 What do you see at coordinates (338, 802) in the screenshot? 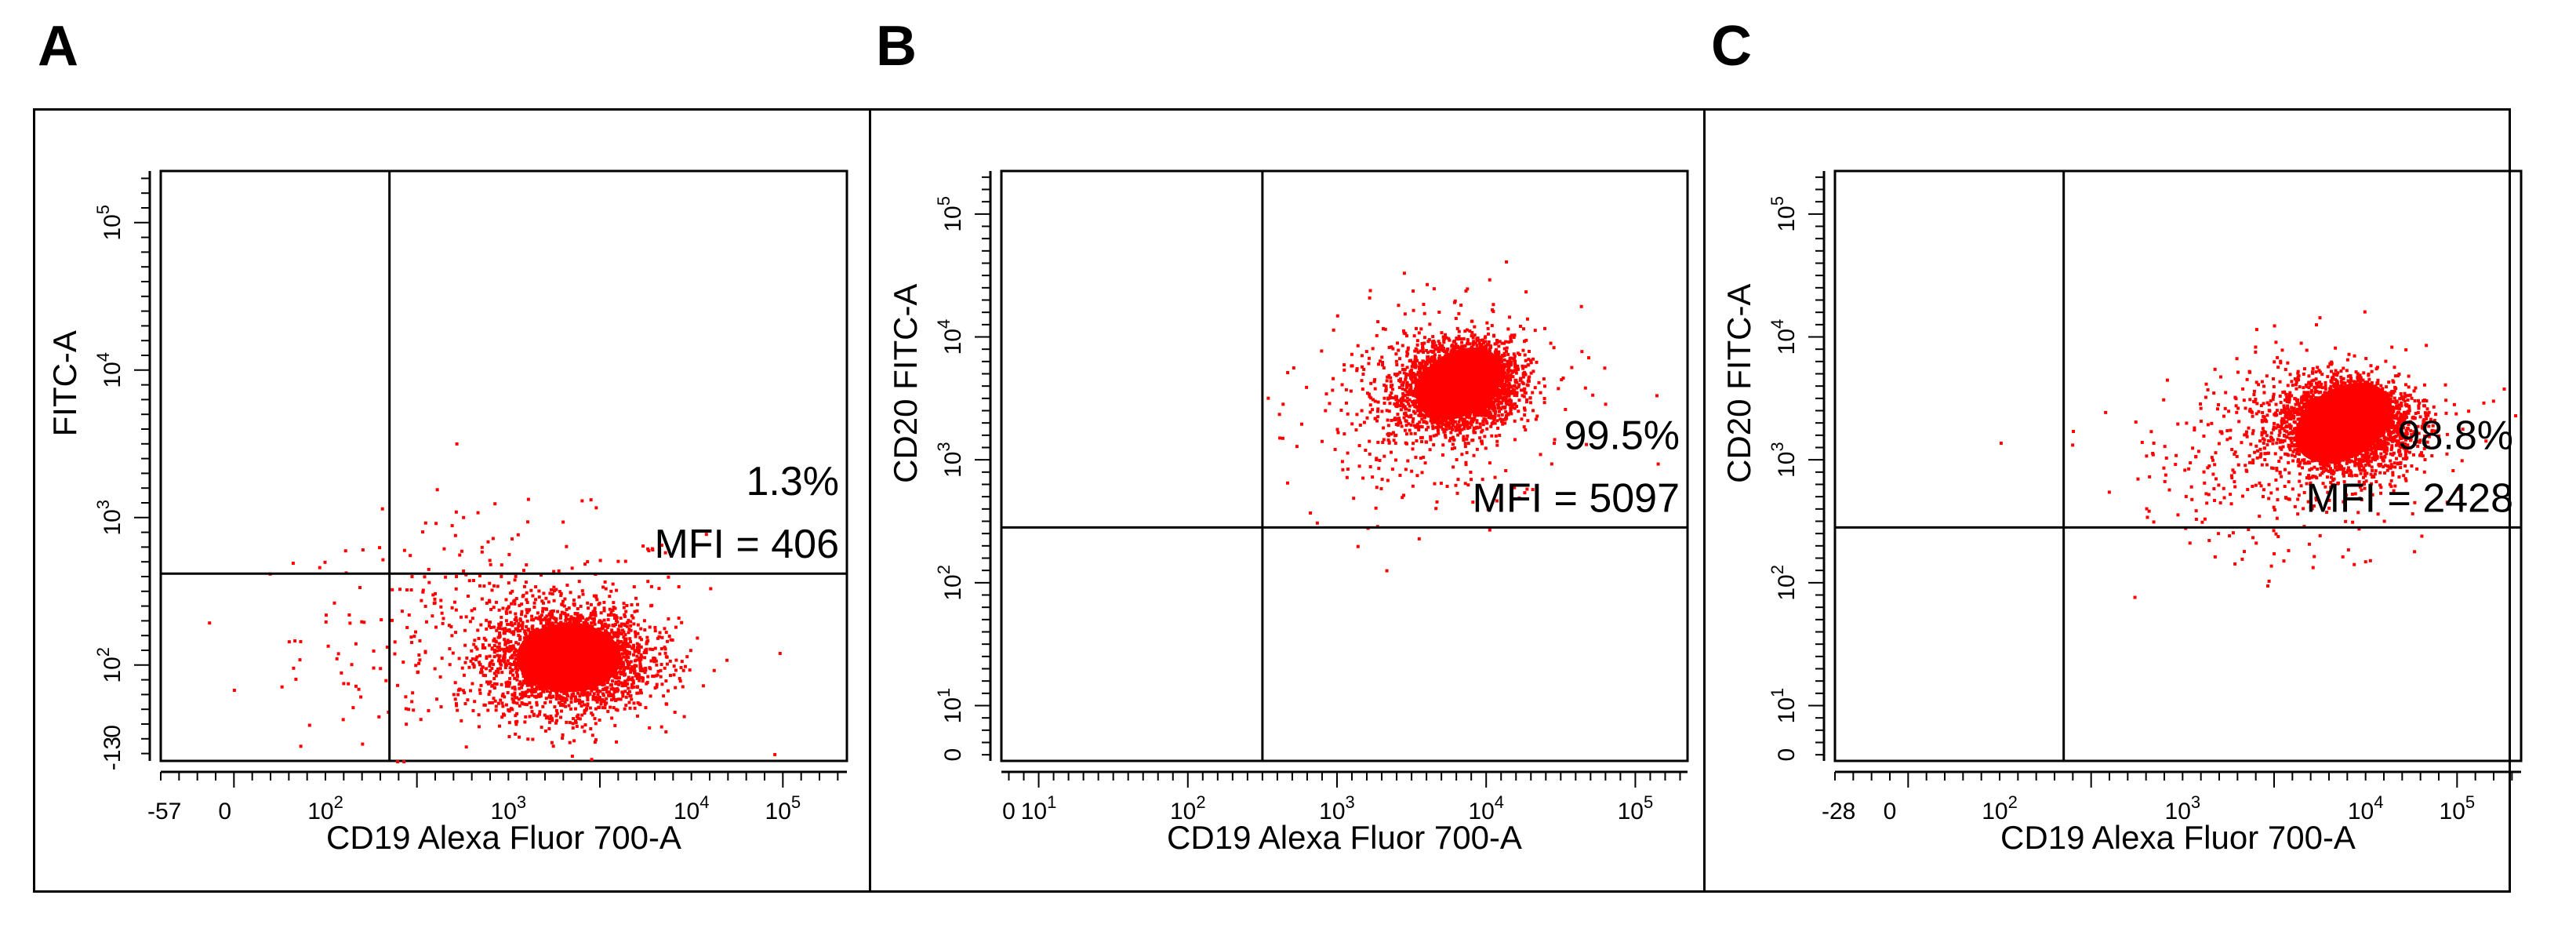
I see `x-tick-exponent: 2` at bounding box center [338, 802].